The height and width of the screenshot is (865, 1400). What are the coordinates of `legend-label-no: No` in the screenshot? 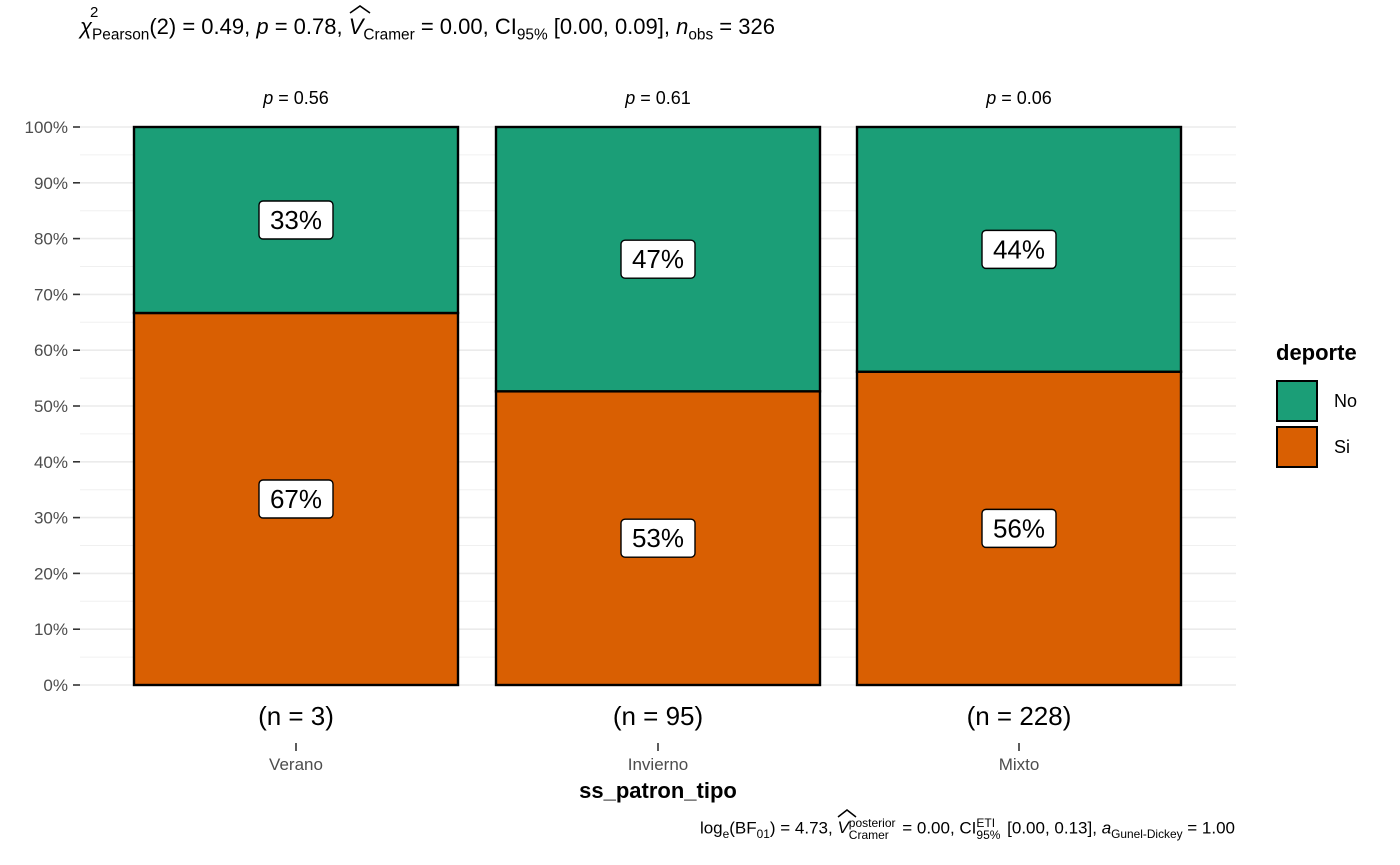 It's located at (1346, 400).